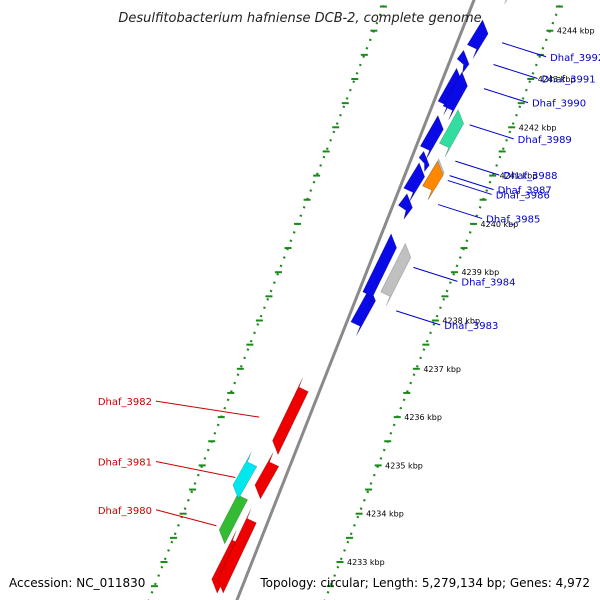 The height and width of the screenshot is (600, 600). What do you see at coordinates (385, 514) in the screenshot?
I see `tick-label: 4234 kbp` at bounding box center [385, 514].